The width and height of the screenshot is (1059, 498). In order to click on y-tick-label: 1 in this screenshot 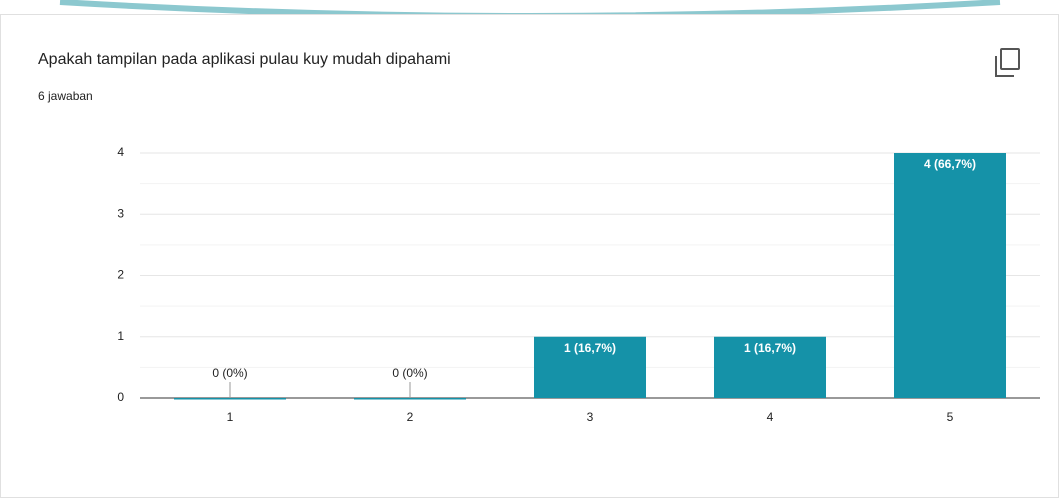, I will do `click(120, 336)`.